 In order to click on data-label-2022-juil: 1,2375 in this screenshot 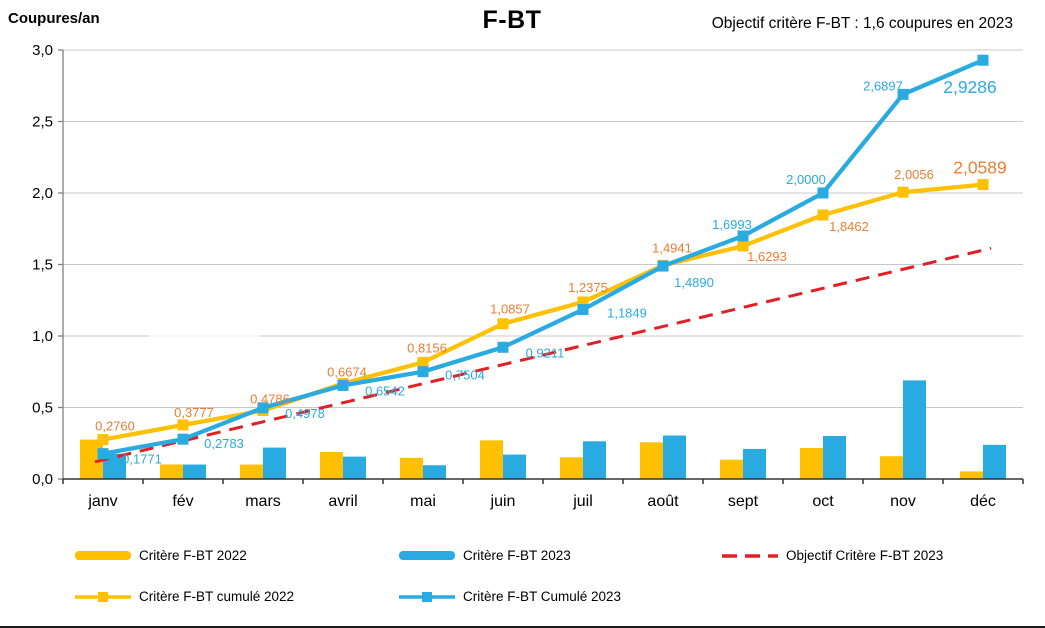, I will do `click(588, 287)`.